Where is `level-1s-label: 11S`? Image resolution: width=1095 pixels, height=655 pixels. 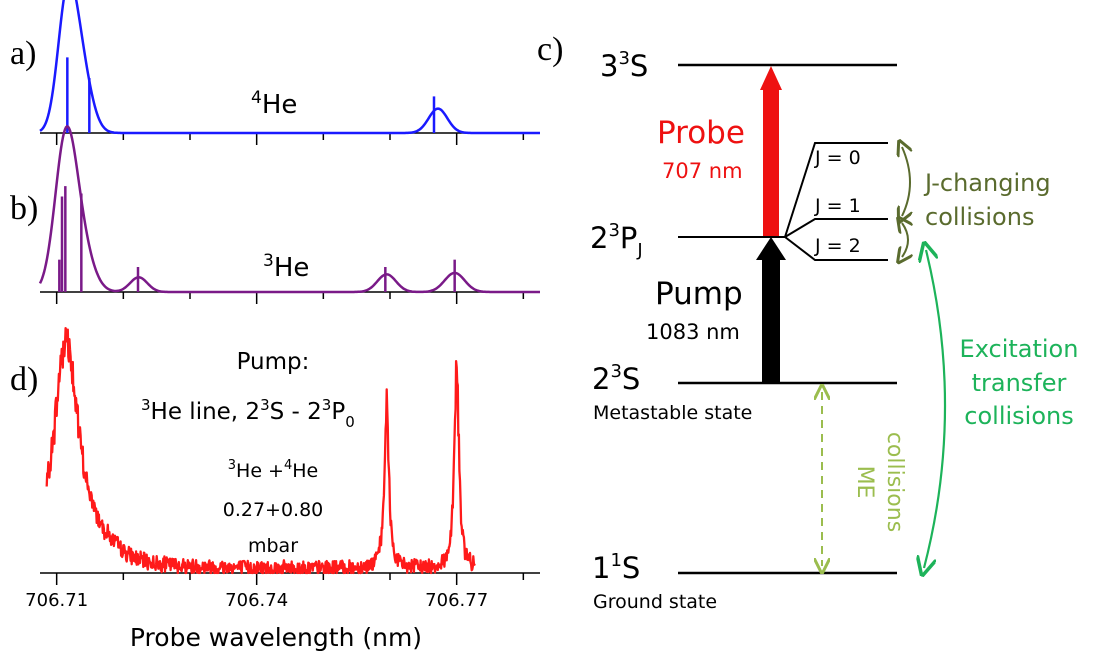 level-1s-label: 11S is located at coordinates (616, 567).